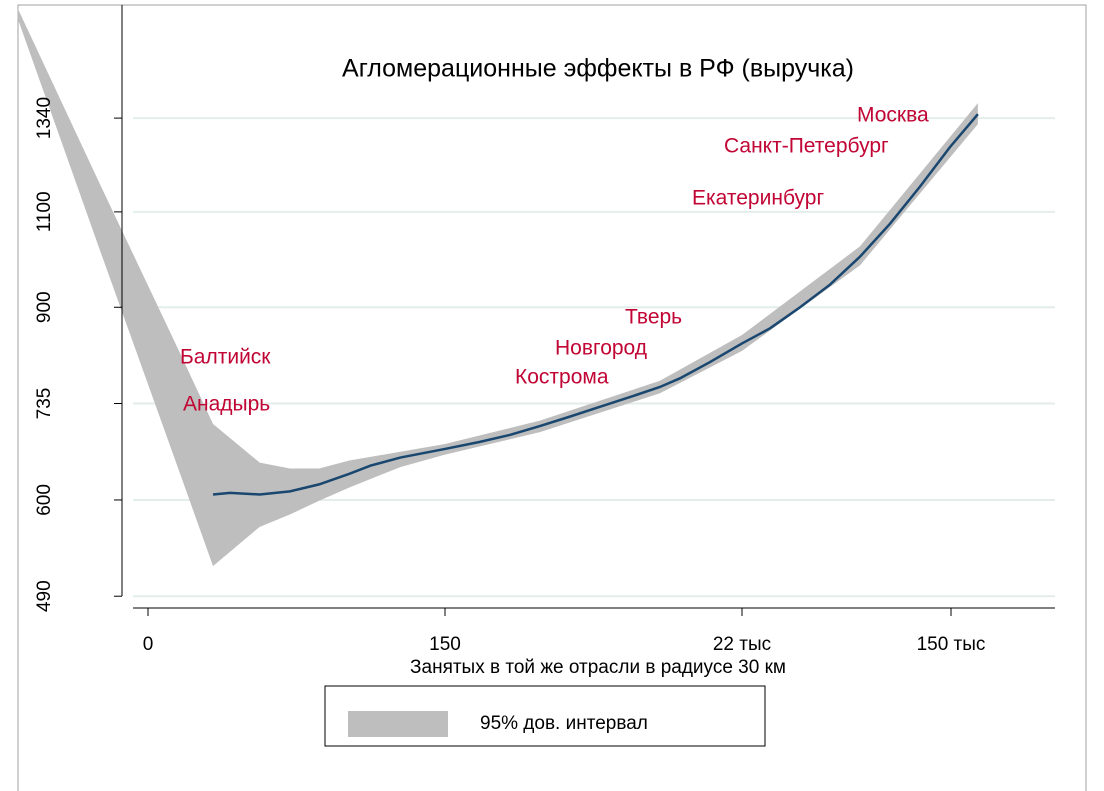 The height and width of the screenshot is (791, 1104). I want to click on x-tick-label: 22 тыс, so click(742, 644).